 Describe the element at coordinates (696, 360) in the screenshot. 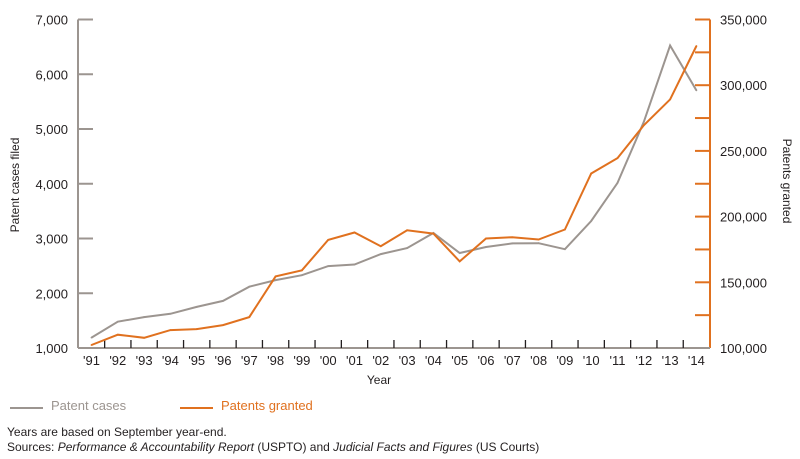

I see `x-axis-tick-label: '14` at that location.